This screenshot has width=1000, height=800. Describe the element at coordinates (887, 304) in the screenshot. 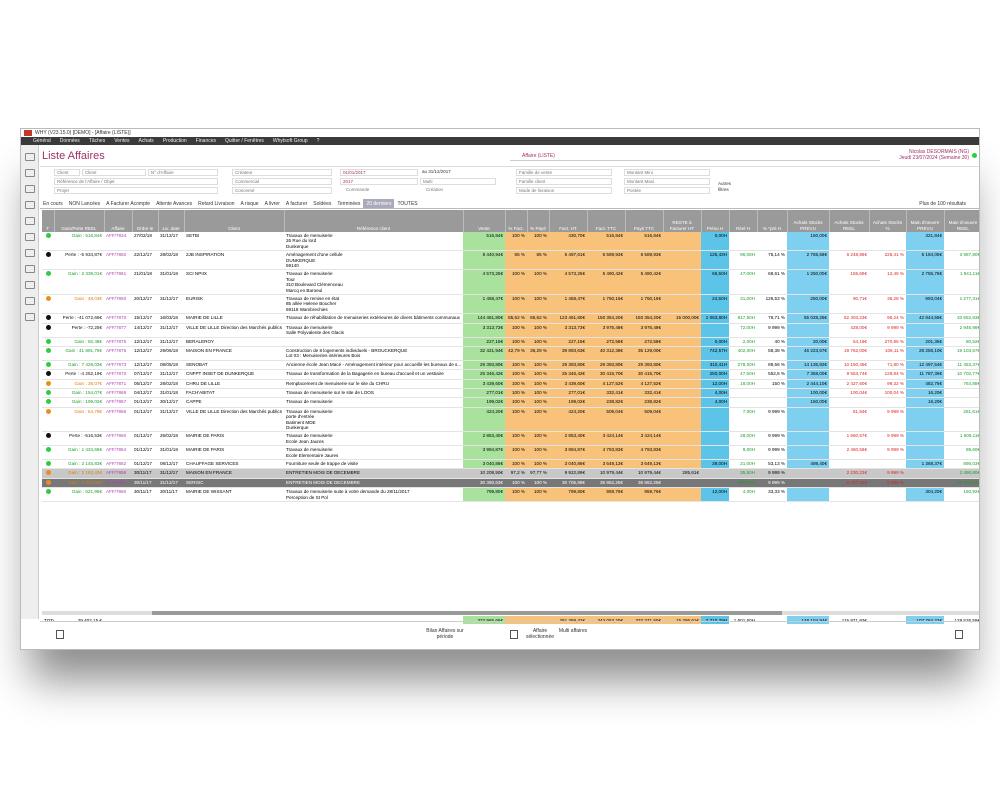

I see `cell: 36,28 %` at that location.